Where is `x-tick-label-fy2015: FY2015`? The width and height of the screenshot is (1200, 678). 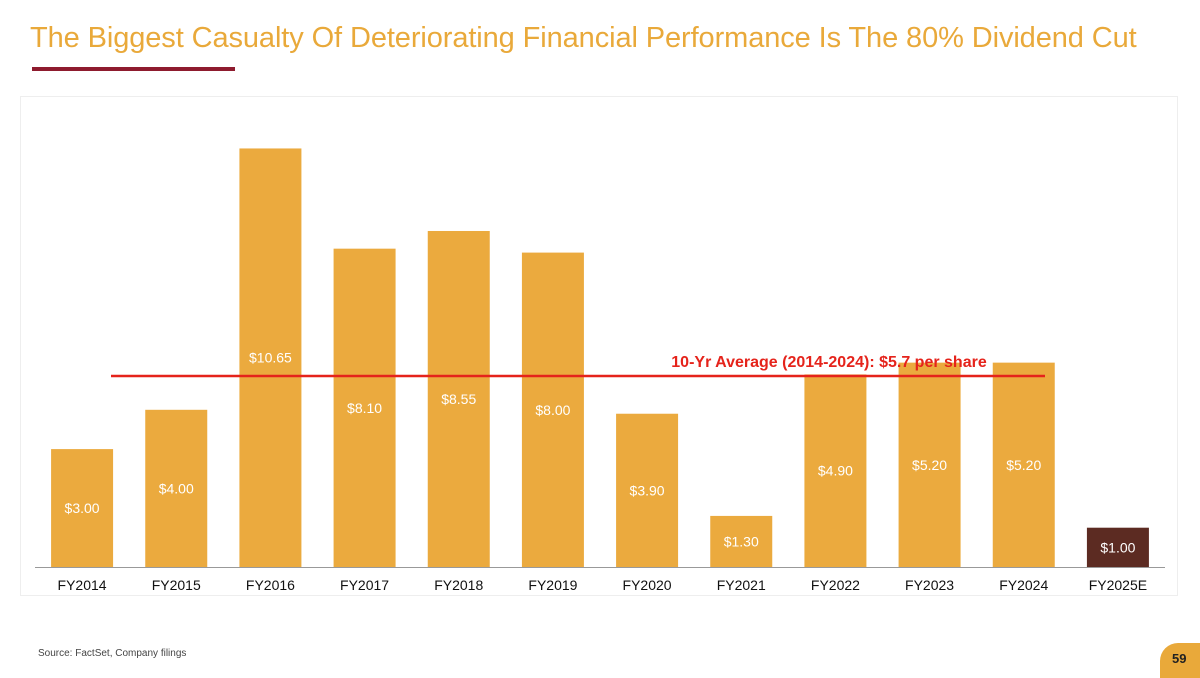 x-tick-label-fy2015: FY2015 is located at coordinates (176, 585).